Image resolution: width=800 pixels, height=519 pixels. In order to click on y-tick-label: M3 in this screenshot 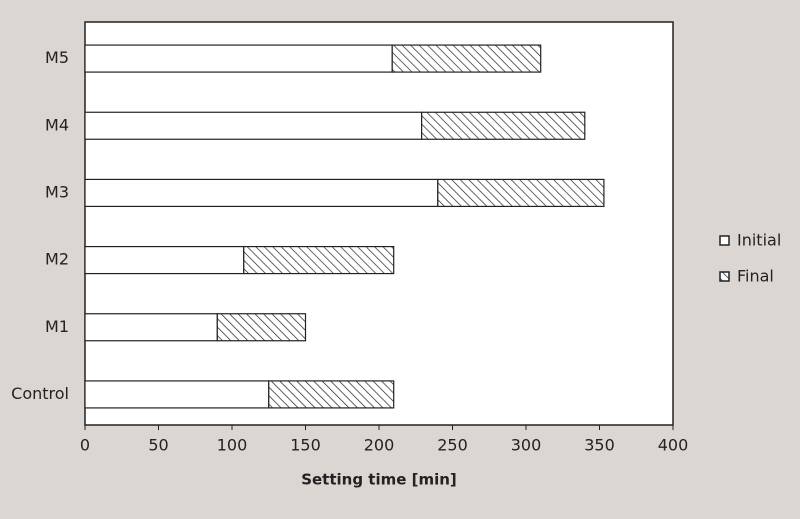, I will do `click(57, 191)`.